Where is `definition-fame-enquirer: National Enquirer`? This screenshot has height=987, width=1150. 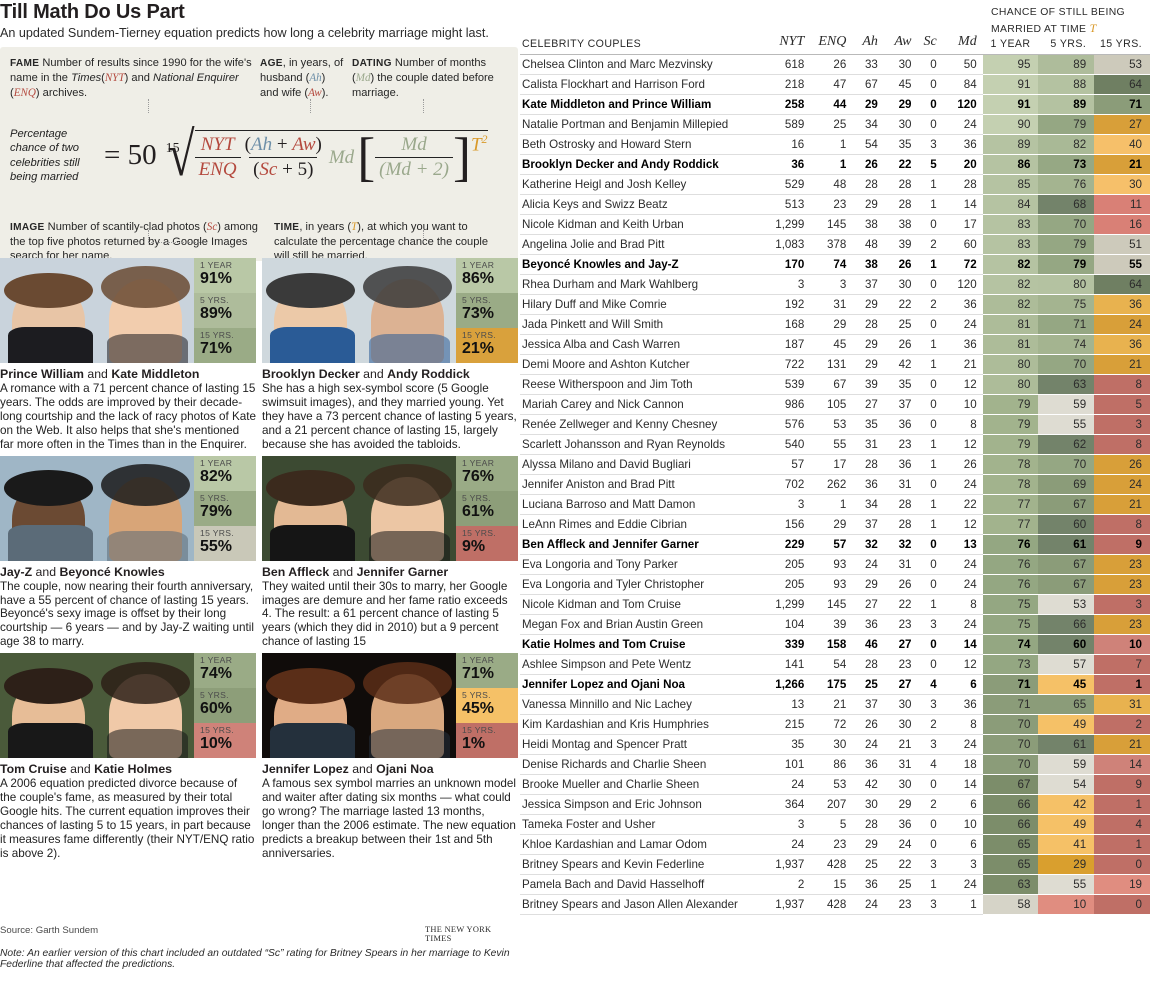 definition-fame-enquirer: National Enquirer is located at coordinates (196, 78).